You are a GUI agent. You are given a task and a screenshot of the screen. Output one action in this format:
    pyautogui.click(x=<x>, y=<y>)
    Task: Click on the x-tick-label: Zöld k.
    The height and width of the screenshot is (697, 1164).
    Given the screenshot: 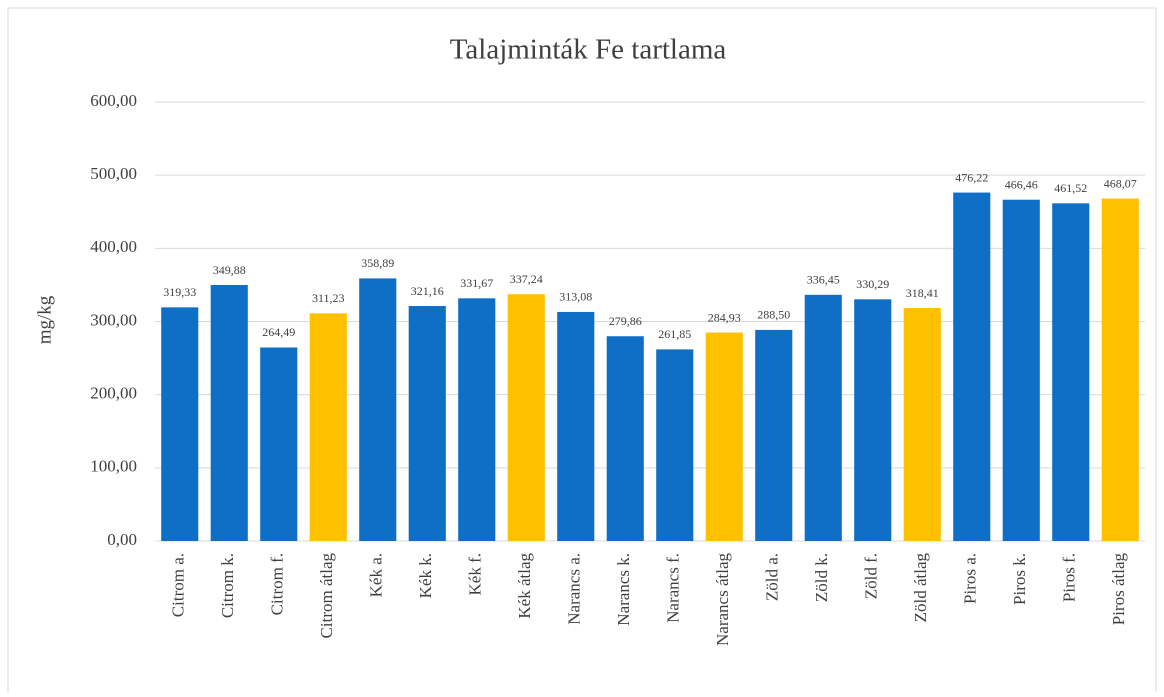 What is the action you would take?
    pyautogui.click(x=821, y=577)
    